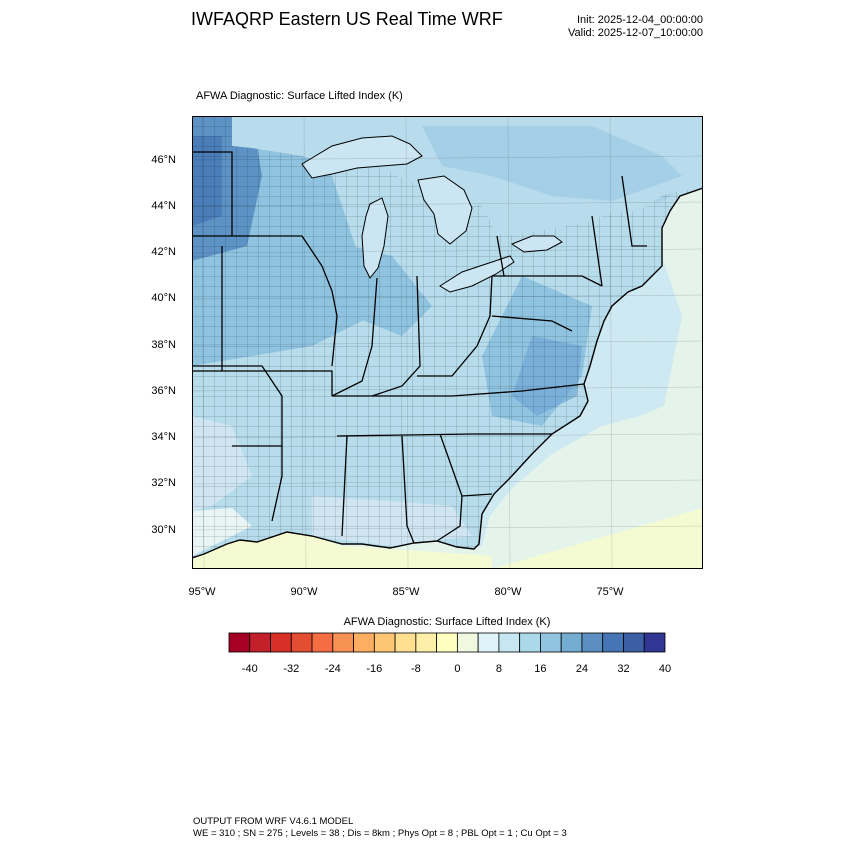 The width and height of the screenshot is (850, 850). Describe the element at coordinates (291, 669) in the screenshot. I see `colorbar-tick-label: -32` at that location.